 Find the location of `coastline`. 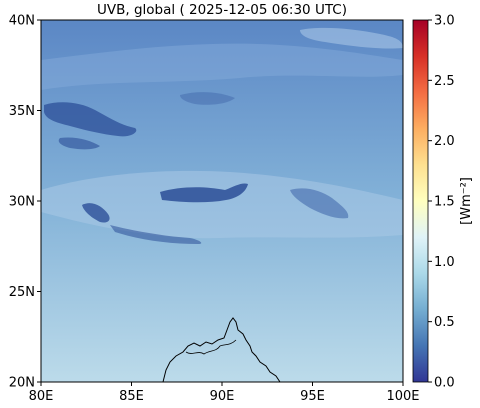

coastline is located at coordinates (221, 349).